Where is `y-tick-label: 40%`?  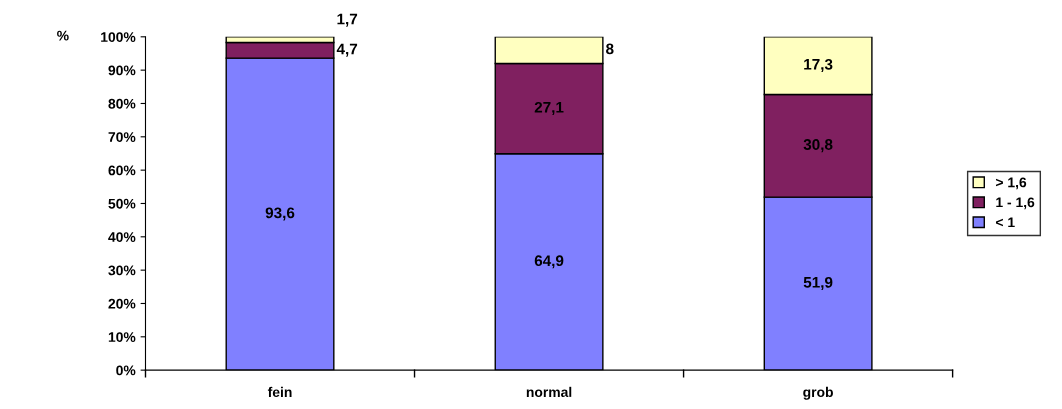
y-tick-label: 40% is located at coordinates (122, 237).